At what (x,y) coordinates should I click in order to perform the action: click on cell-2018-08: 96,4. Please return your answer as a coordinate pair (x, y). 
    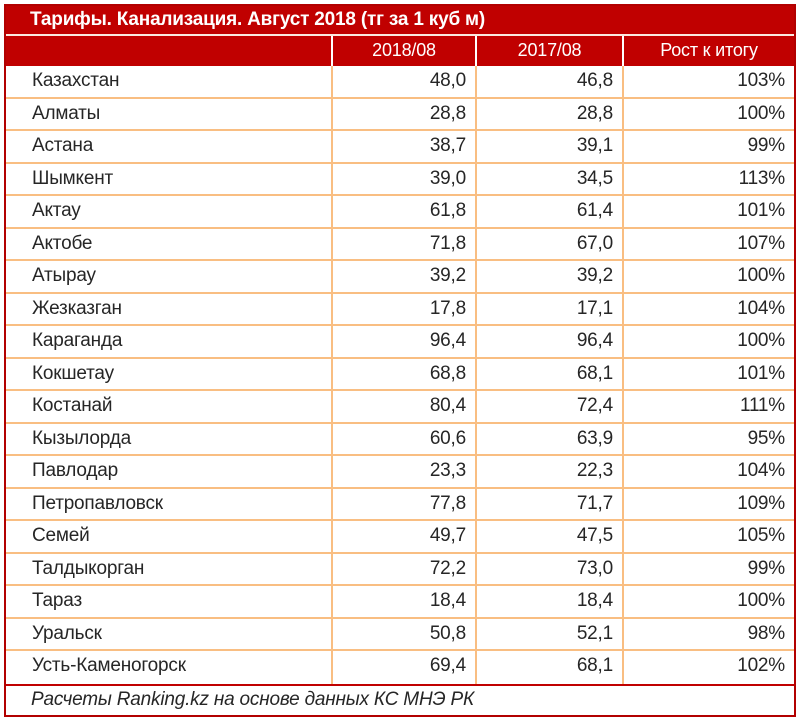
    Looking at the image, I should click on (403, 341).